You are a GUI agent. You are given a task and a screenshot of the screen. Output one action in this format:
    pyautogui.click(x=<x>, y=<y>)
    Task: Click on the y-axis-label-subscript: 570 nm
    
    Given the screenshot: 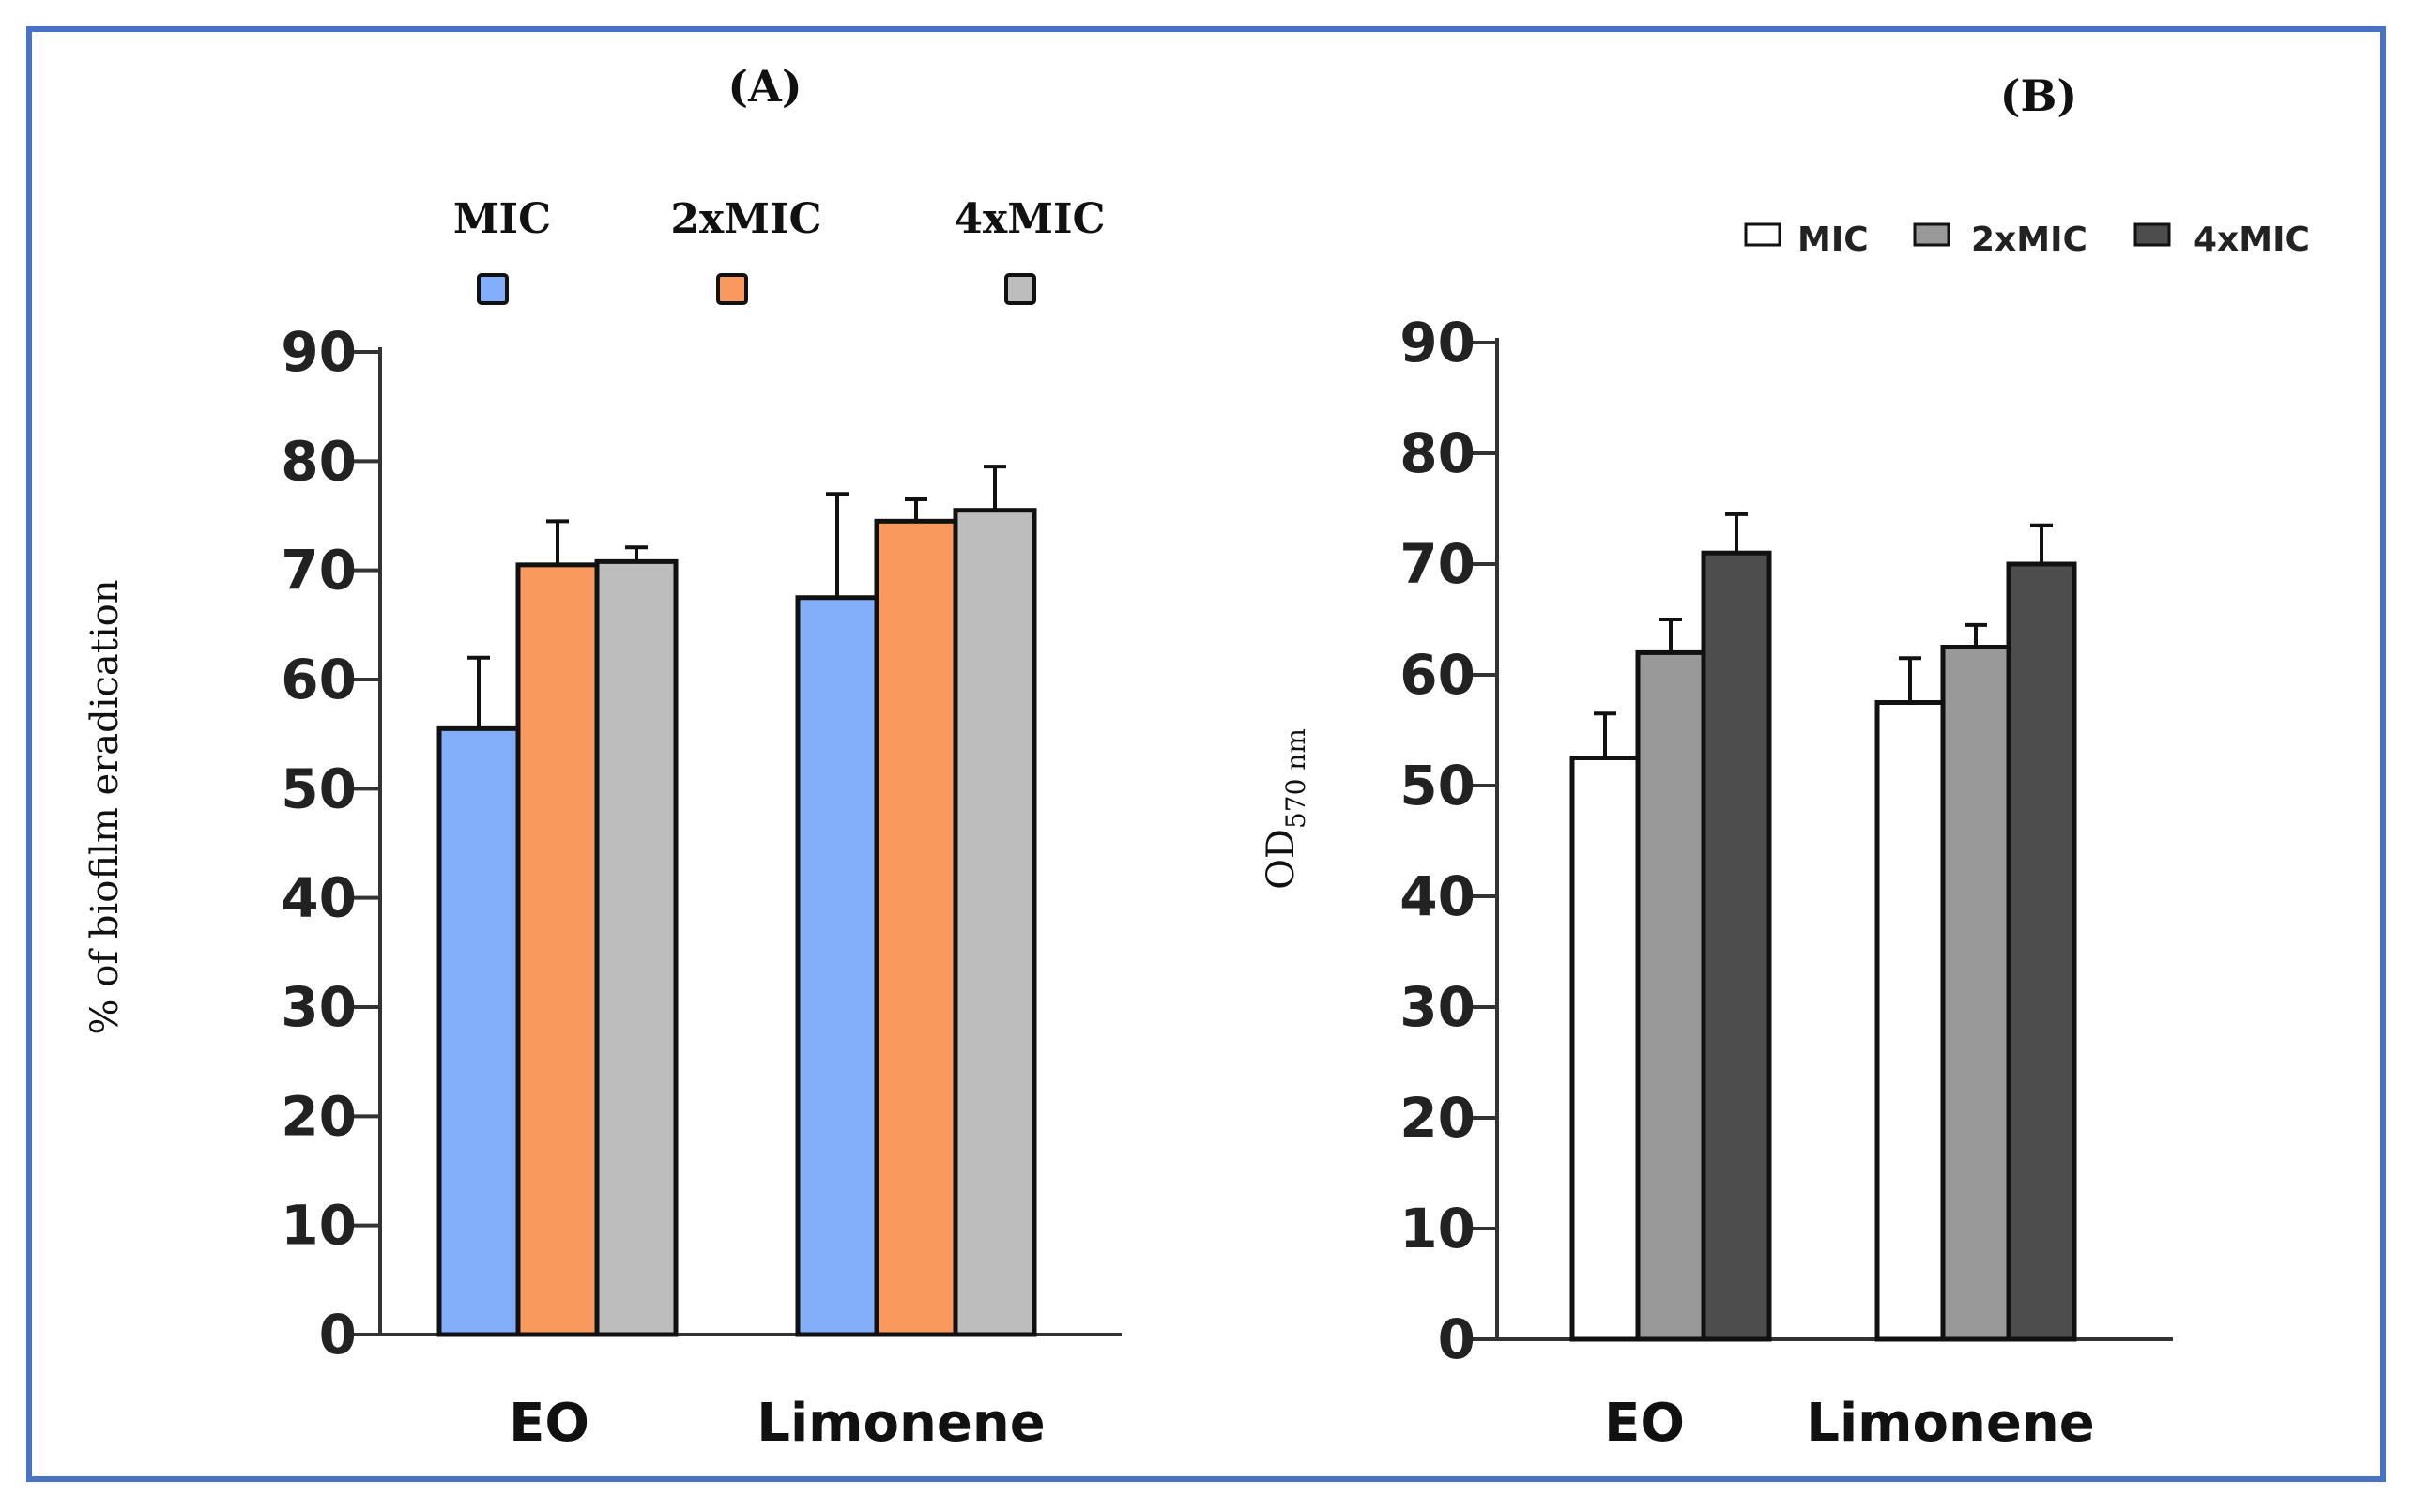 What is the action you would take?
    pyautogui.click(x=1295, y=778)
    